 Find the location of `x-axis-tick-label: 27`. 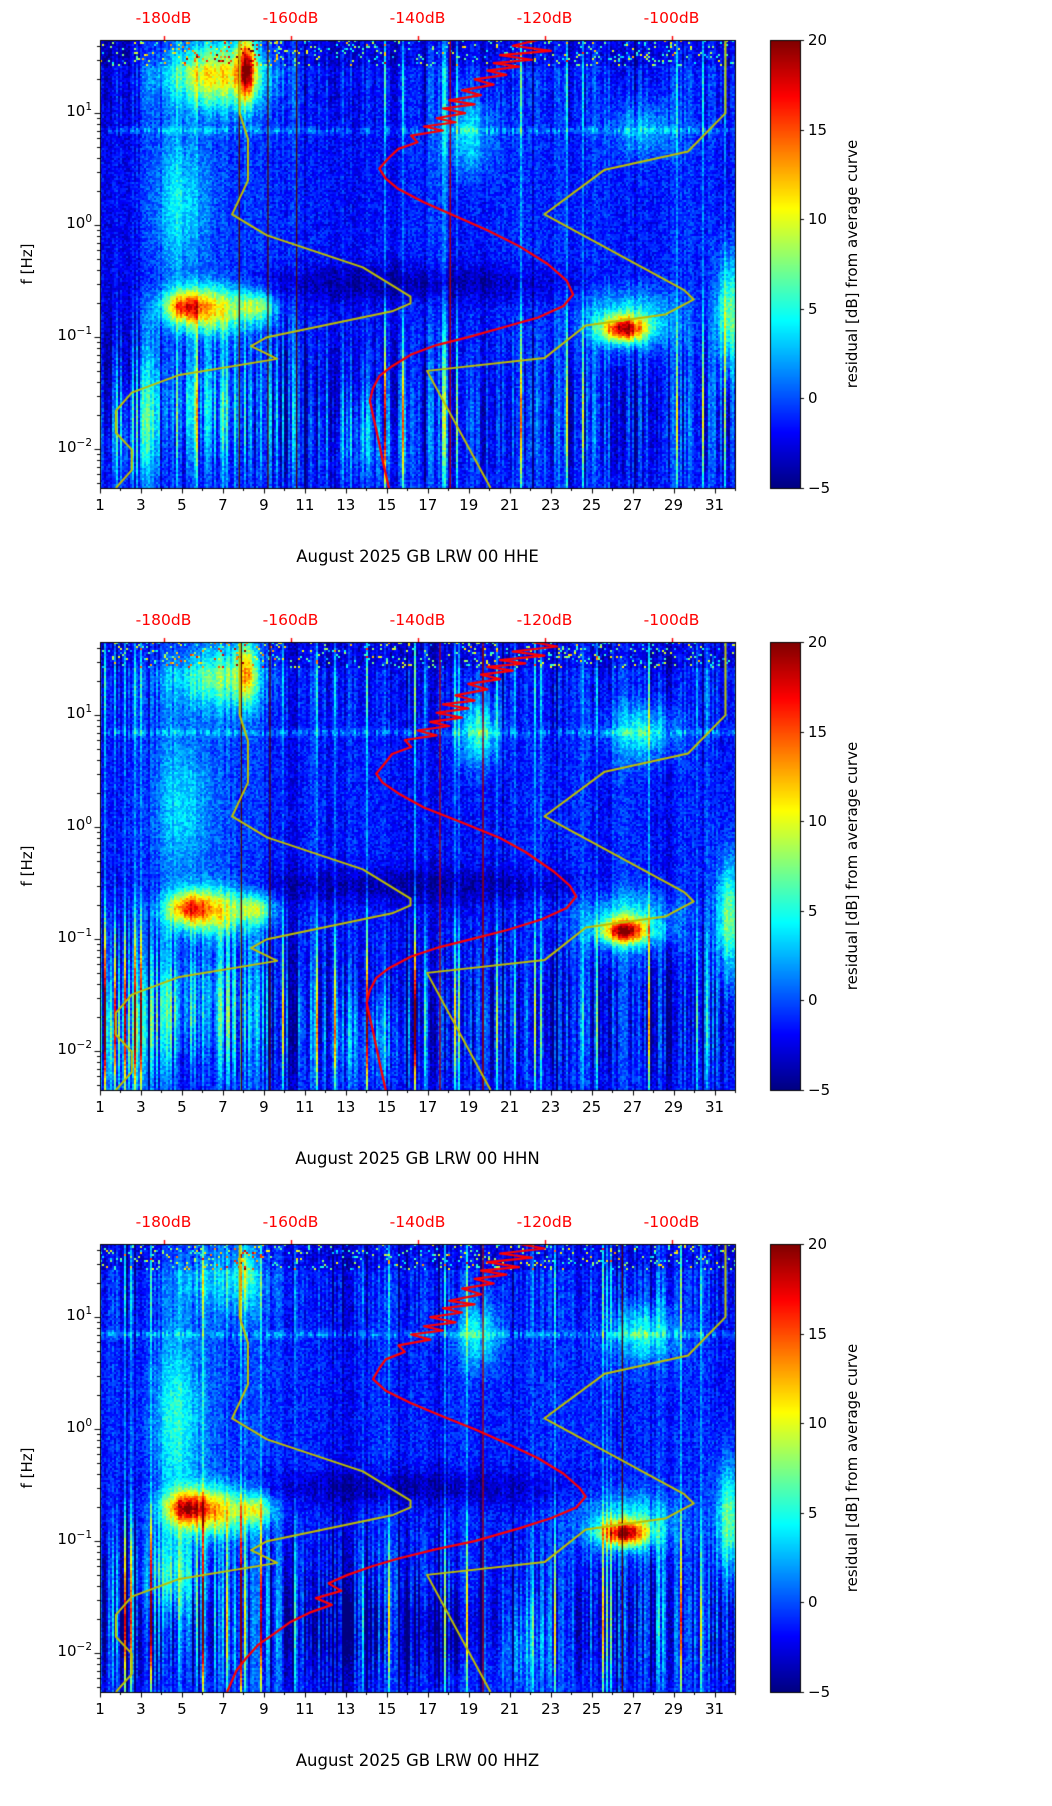

x-axis-tick-label: 27 is located at coordinates (633, 505).